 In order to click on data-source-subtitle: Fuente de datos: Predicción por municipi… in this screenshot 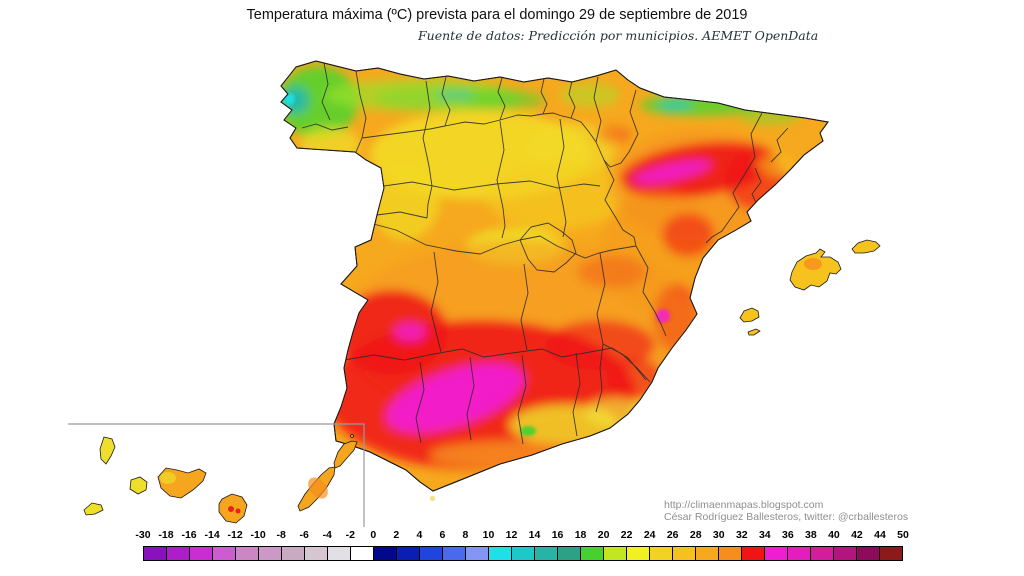, I will do `click(618, 35)`.